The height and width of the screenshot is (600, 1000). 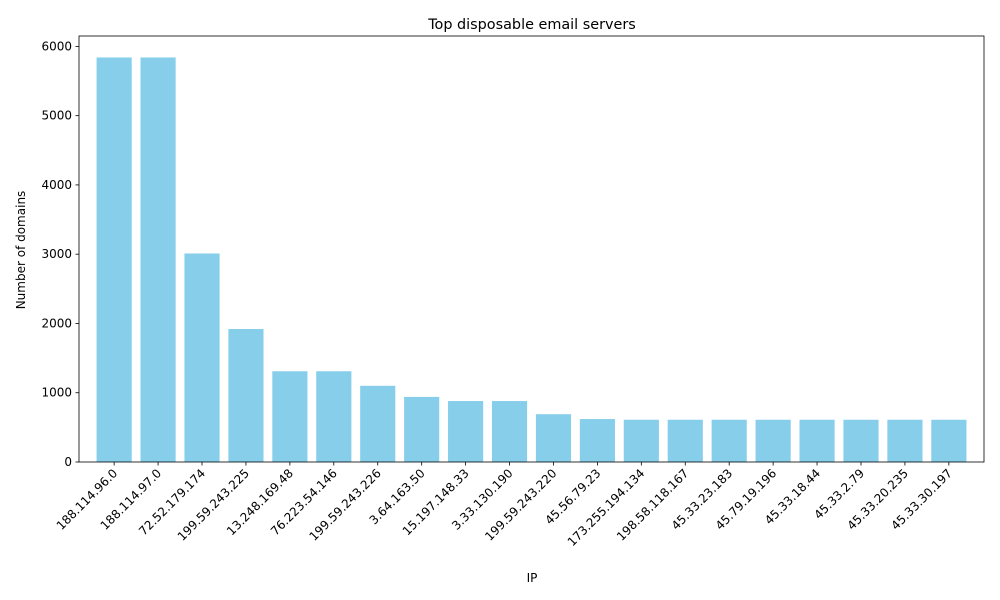 I want to click on bar-15.197.148.33, so click(x=466, y=431).